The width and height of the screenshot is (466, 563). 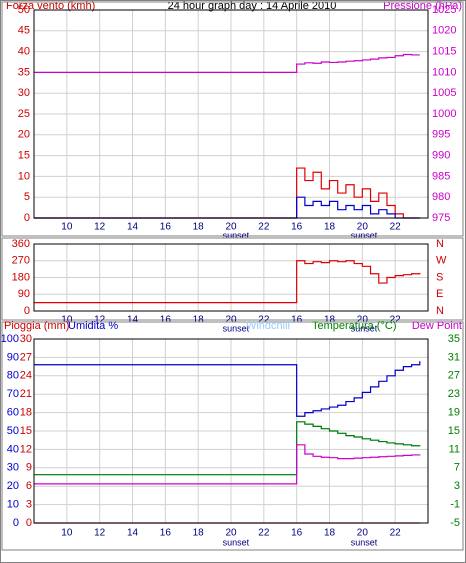 I want to click on y-tick-label: 980, so click(x=441, y=197).